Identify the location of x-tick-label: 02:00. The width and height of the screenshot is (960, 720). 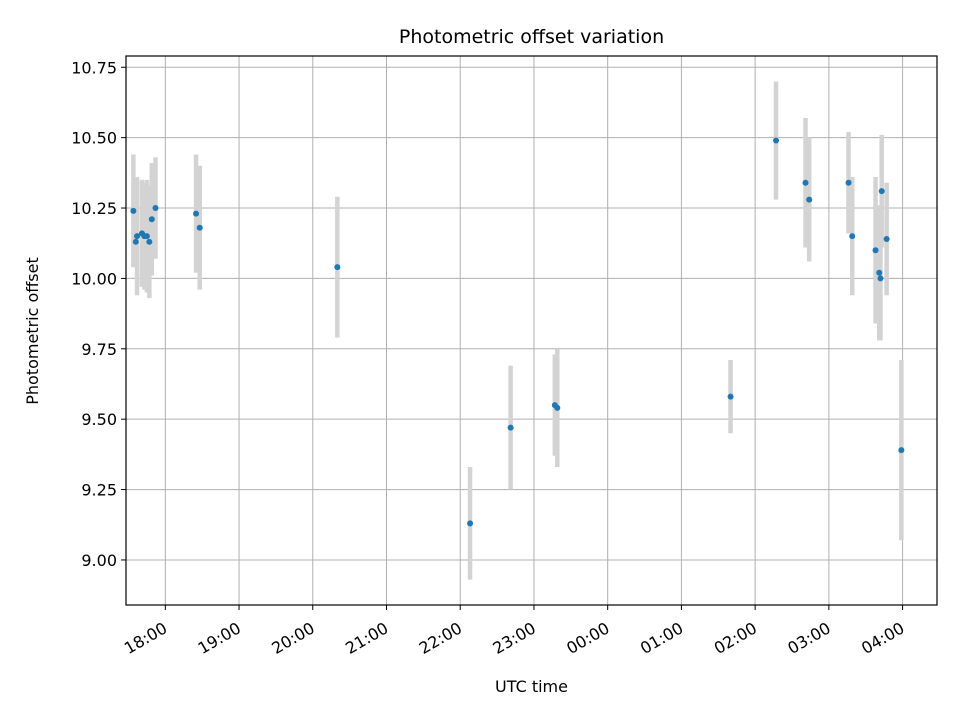
(735, 638).